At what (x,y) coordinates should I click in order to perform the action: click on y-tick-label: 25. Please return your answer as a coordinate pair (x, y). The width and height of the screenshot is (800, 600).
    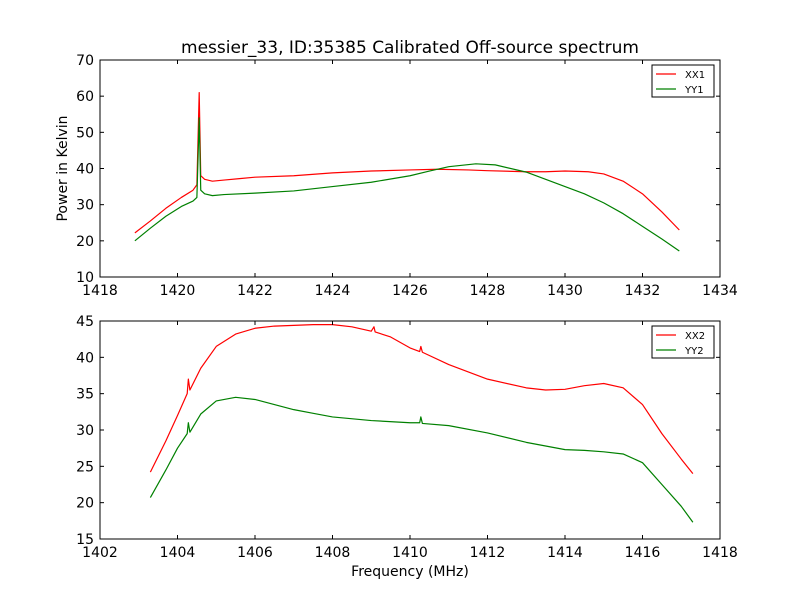
    Looking at the image, I should click on (85, 467).